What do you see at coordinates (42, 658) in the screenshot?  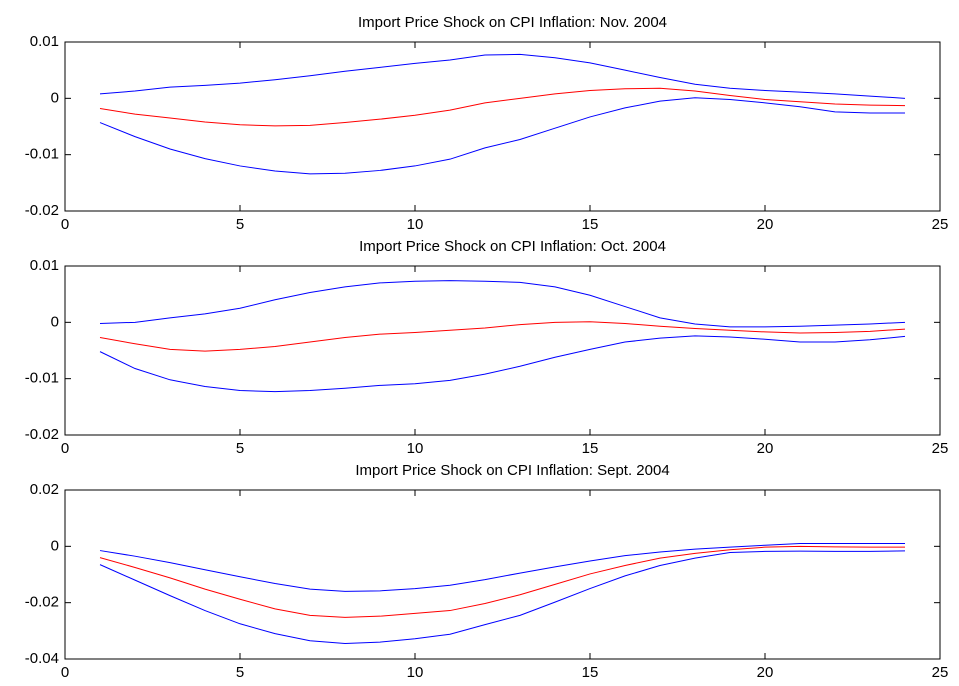 I see `y-tick-label: -0.04` at bounding box center [42, 658].